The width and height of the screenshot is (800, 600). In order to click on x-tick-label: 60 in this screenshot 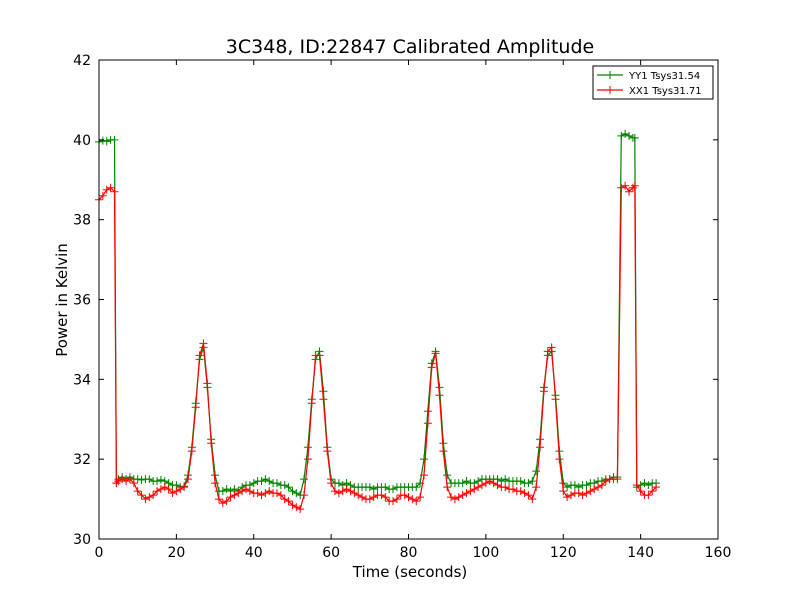, I will do `click(331, 553)`.